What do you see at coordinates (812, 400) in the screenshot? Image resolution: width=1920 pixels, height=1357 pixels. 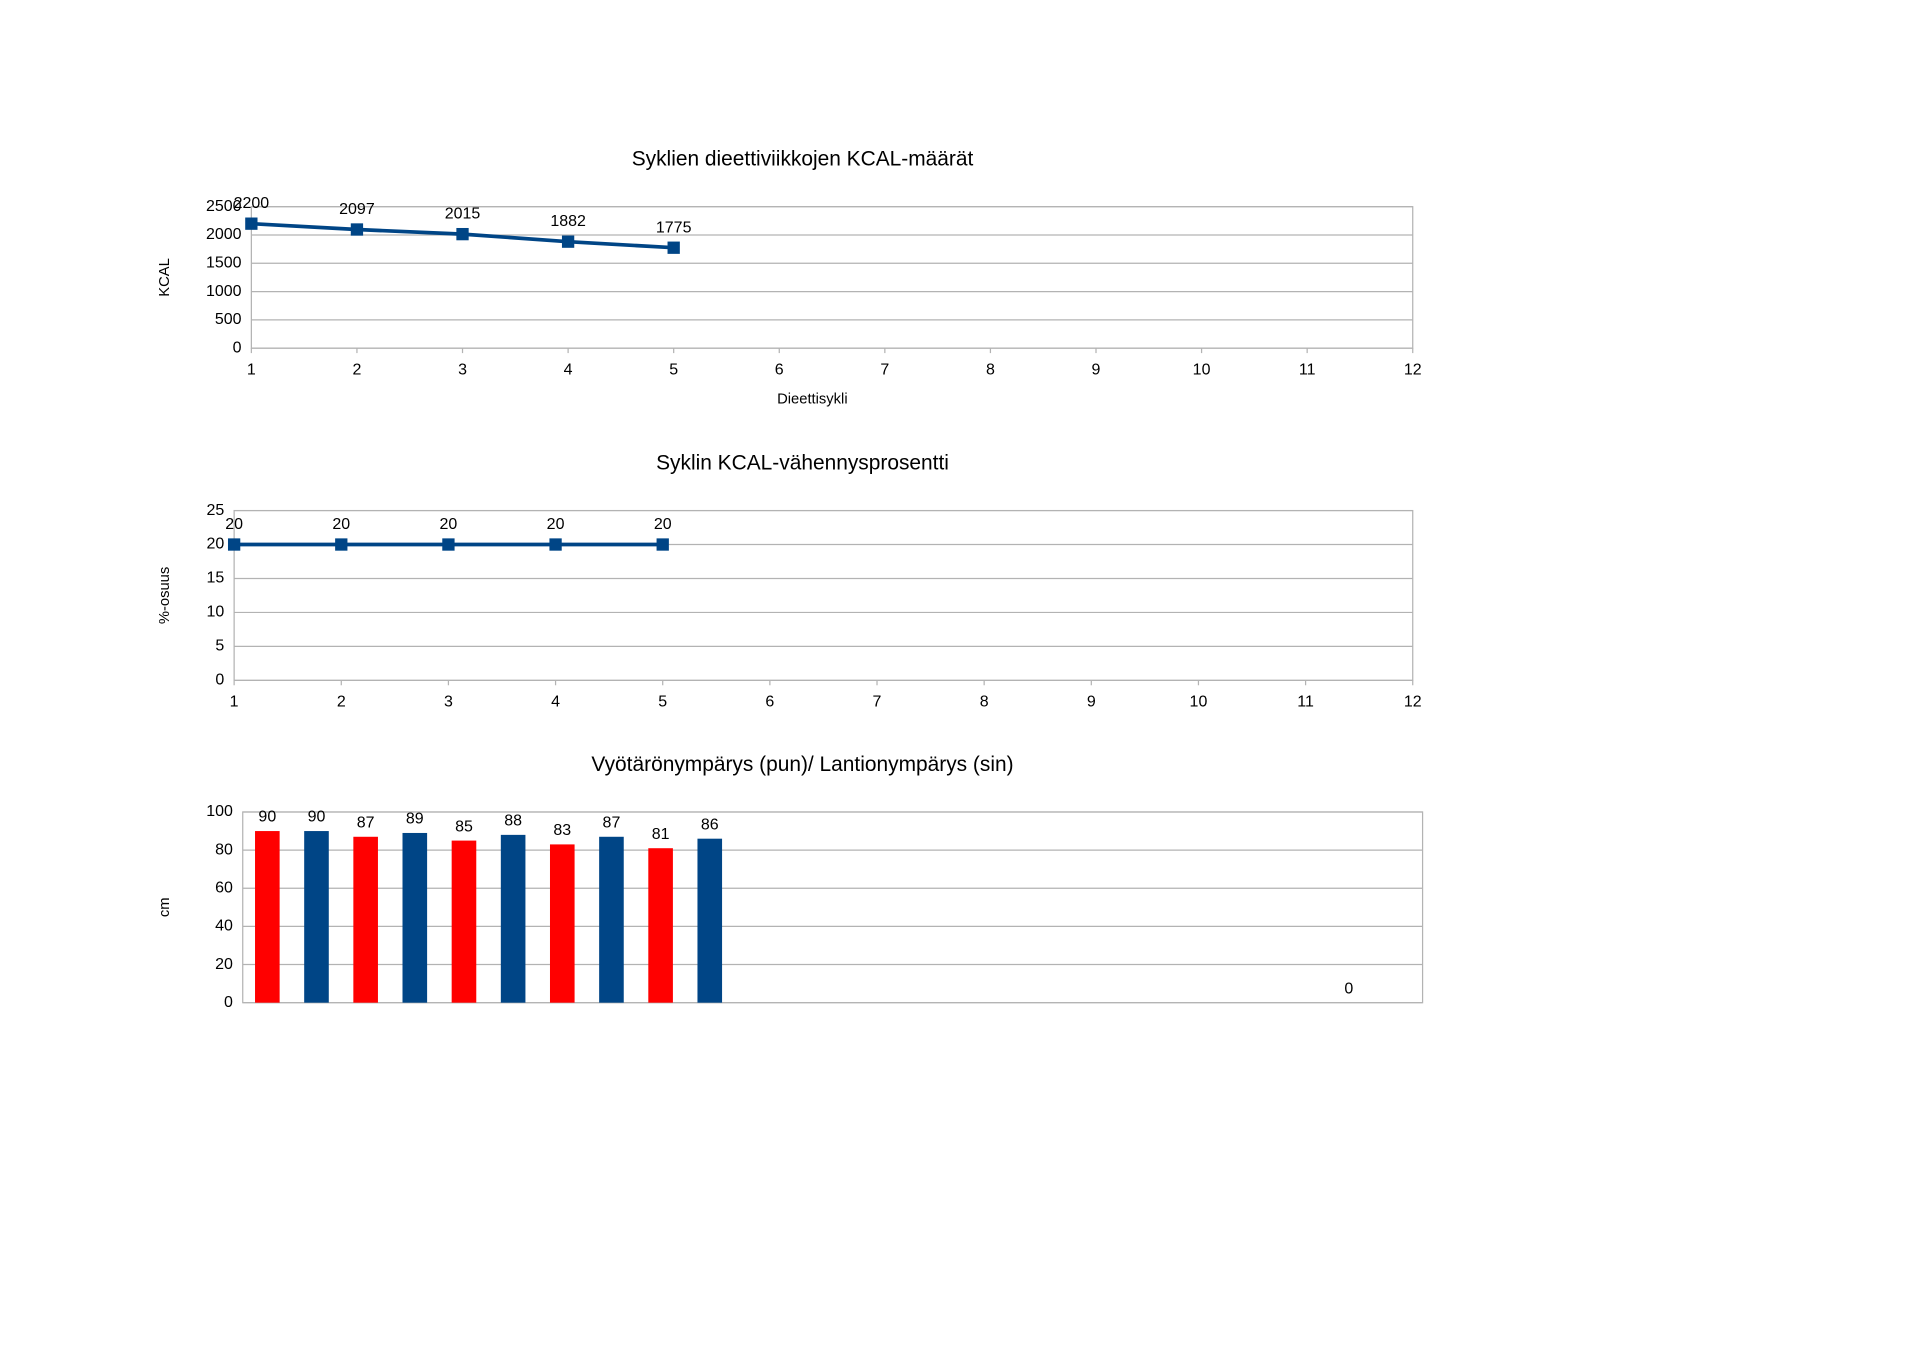 I see `x-axis-label: Dieettisykli` at bounding box center [812, 400].